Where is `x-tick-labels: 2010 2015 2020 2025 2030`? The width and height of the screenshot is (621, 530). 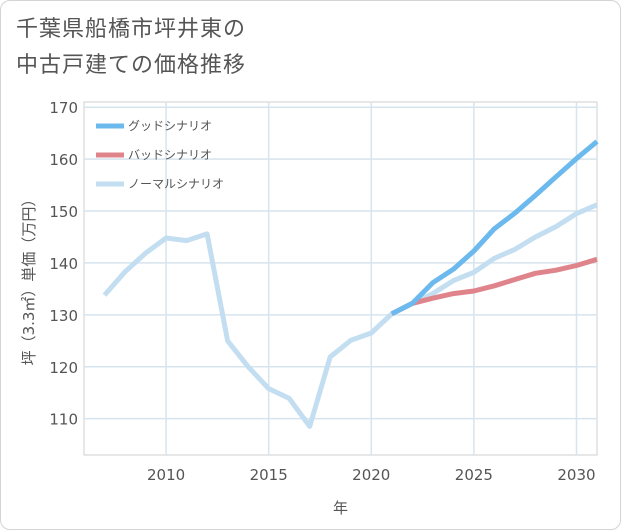 x-tick-labels: 2010 2015 2020 2025 2030 is located at coordinates (371, 475).